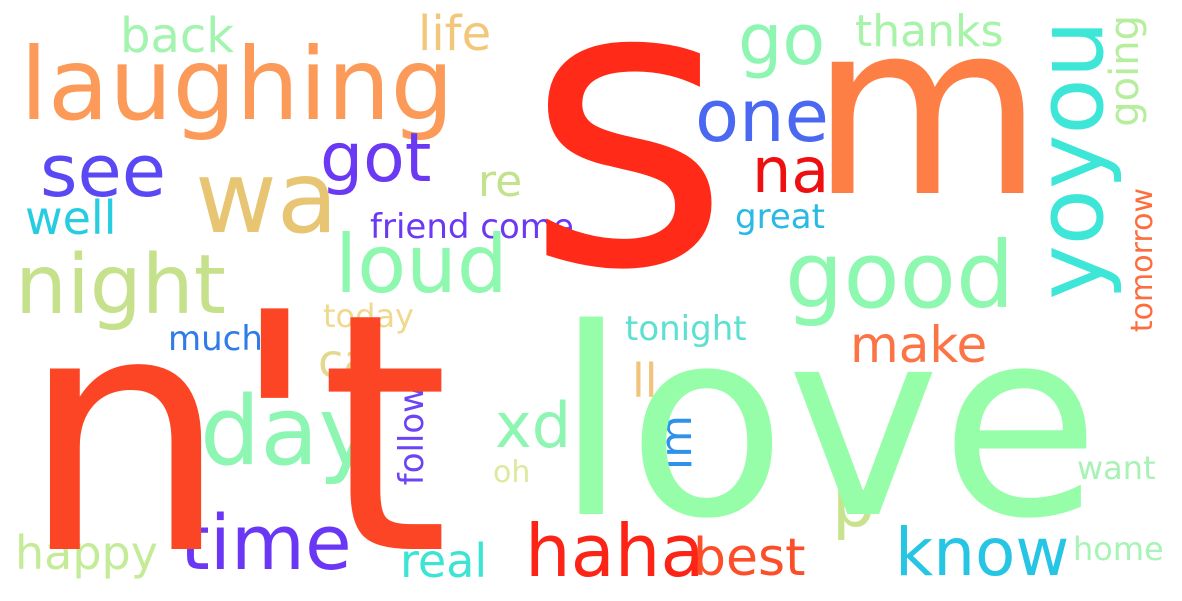  I want to click on word-day: day, so click(287, 432).